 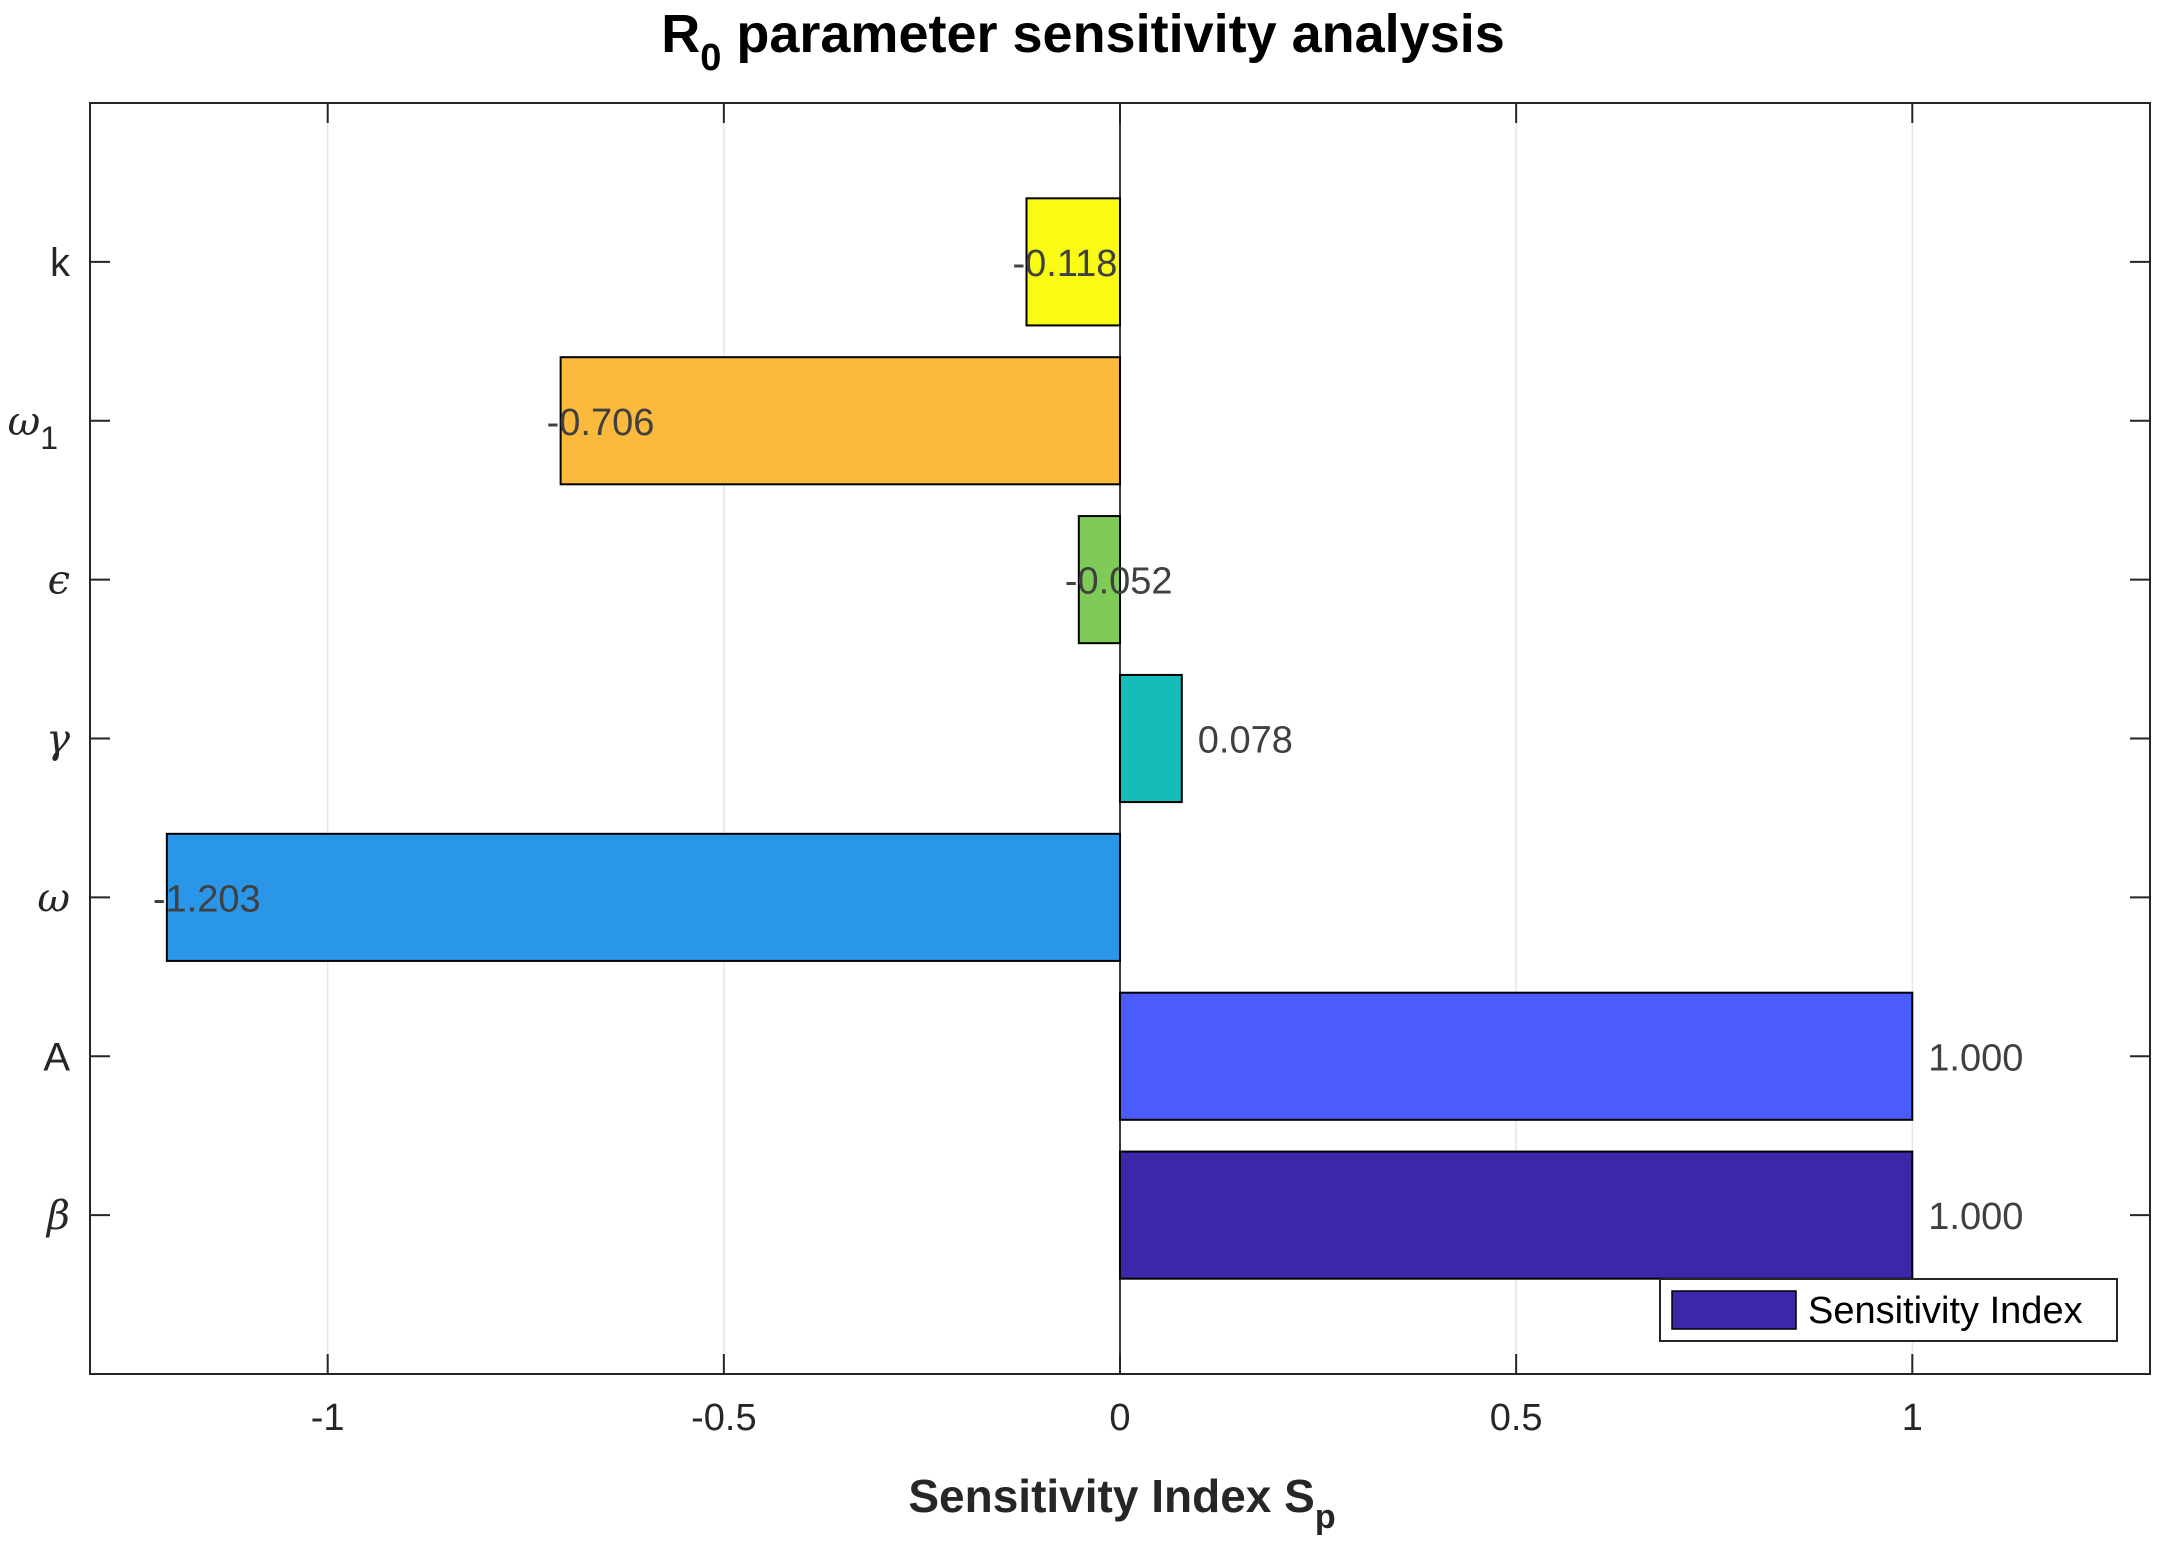 What do you see at coordinates (1065, 264) in the screenshot?
I see `value-label: -0.118` at bounding box center [1065, 264].